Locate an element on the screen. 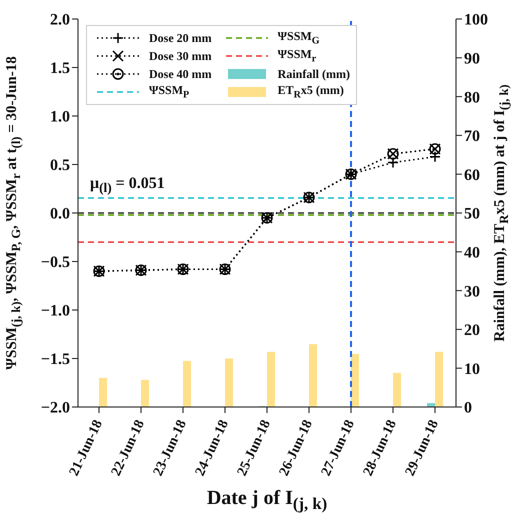  y-tick-label: 1.5 is located at coordinates (60, 69).